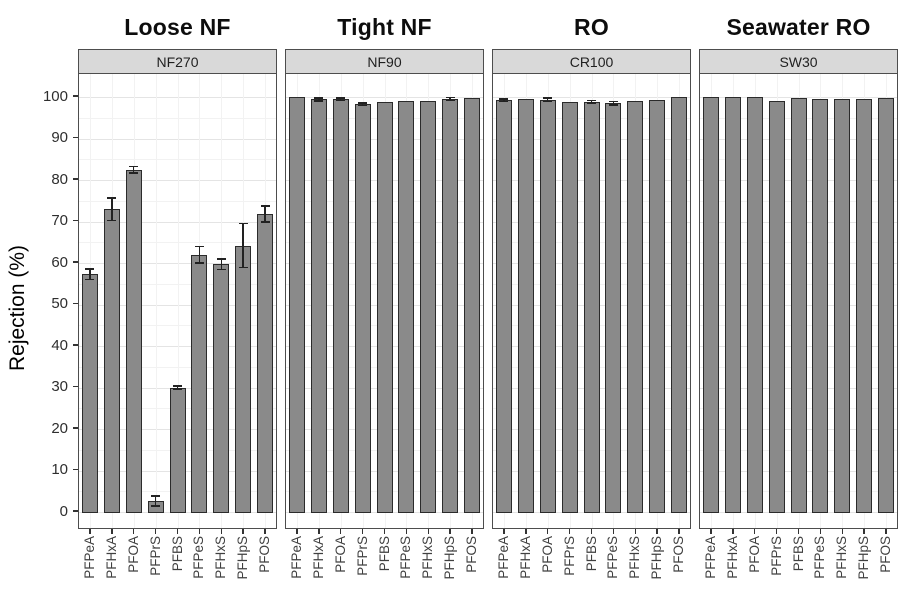  What do you see at coordinates (428, 557) in the screenshot?
I see `x-tick-label: PFHxS` at bounding box center [428, 557].